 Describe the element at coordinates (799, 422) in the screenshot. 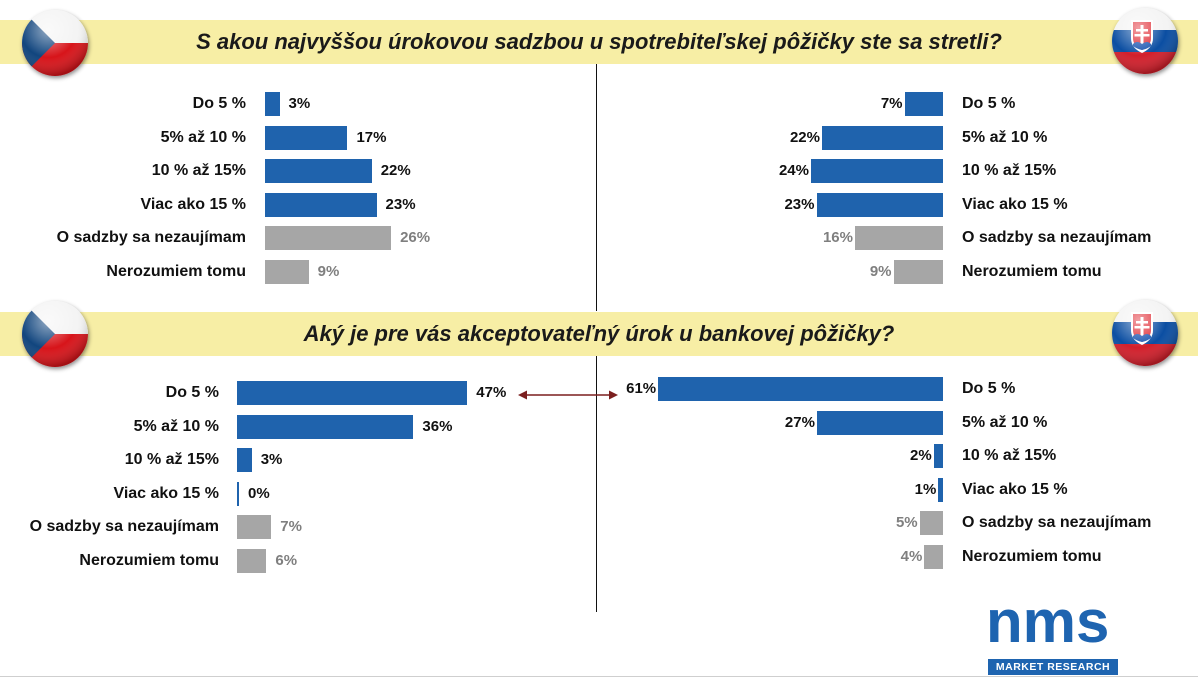

I see `value-label: 27%` at that location.